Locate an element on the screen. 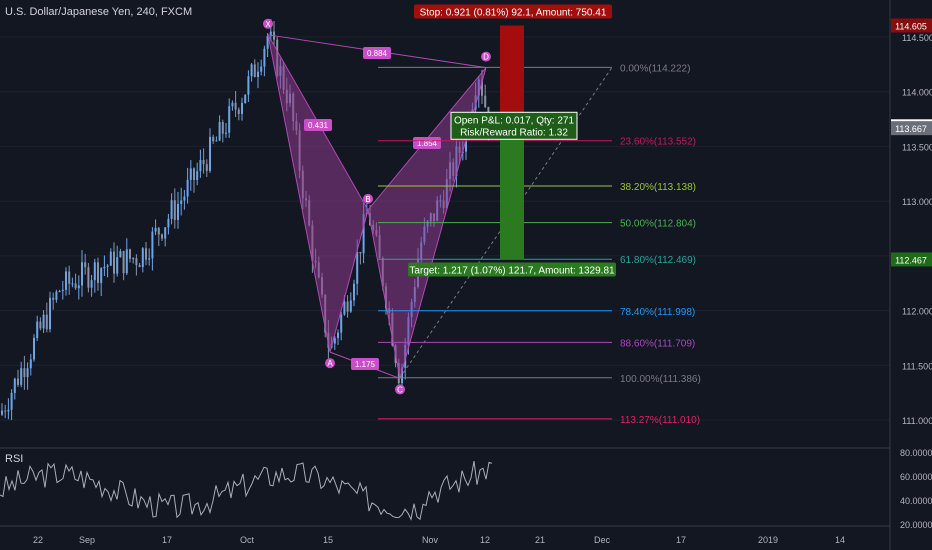 This screenshot has height=550, width=932. pattern-point-x is located at coordinates (268, 23).